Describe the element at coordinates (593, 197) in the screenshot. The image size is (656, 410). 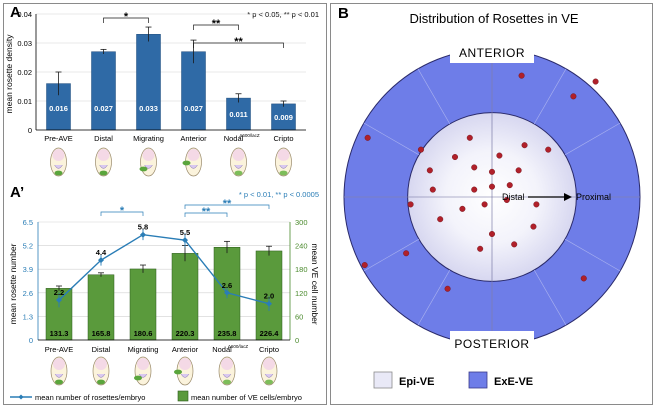
I see `b-proximal-label: Proximal` at that location.